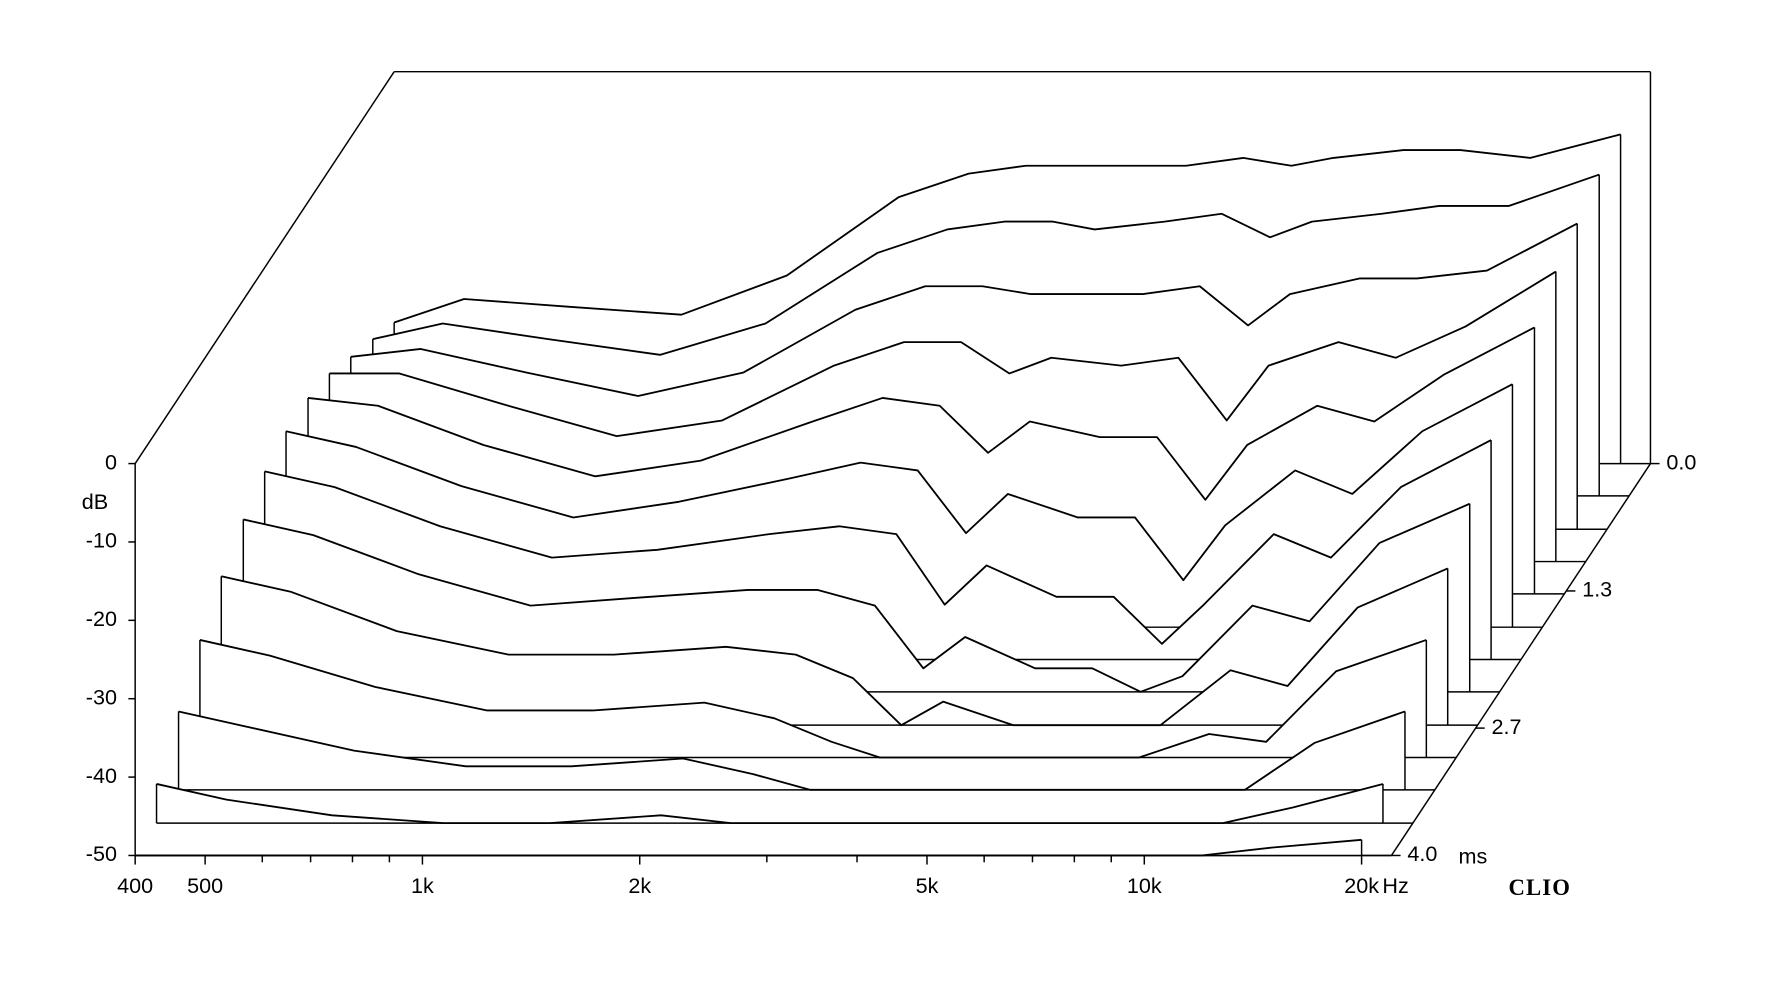  Describe the element at coordinates (1507, 726) in the screenshot. I see `z-tick-label: 2.7` at that location.